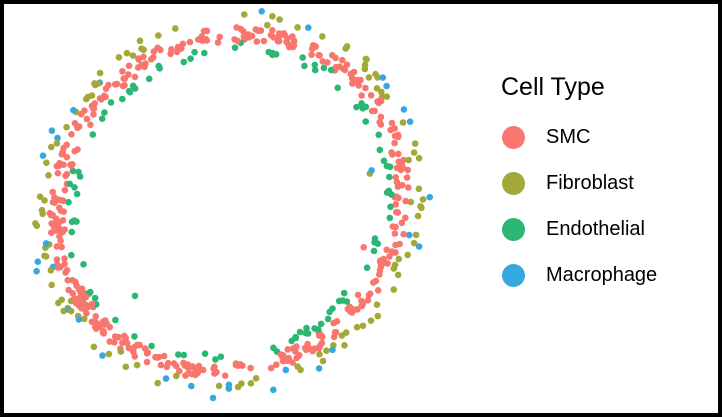 The image size is (722, 417). I want to click on legend-label-macrophage: Macrophage, so click(602, 275).